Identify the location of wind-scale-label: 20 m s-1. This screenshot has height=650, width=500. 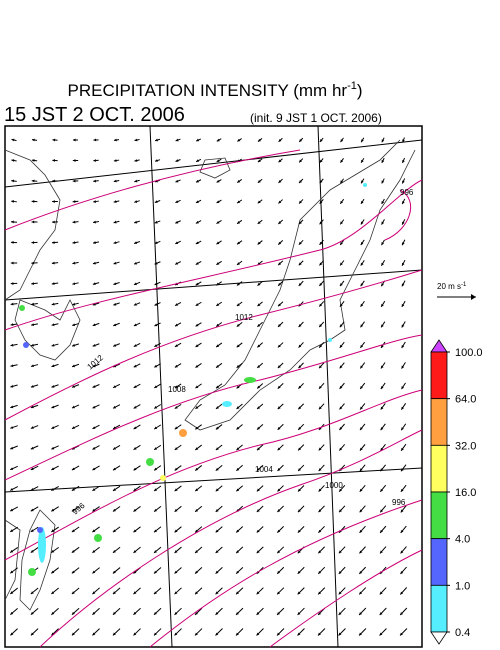
(452, 286).